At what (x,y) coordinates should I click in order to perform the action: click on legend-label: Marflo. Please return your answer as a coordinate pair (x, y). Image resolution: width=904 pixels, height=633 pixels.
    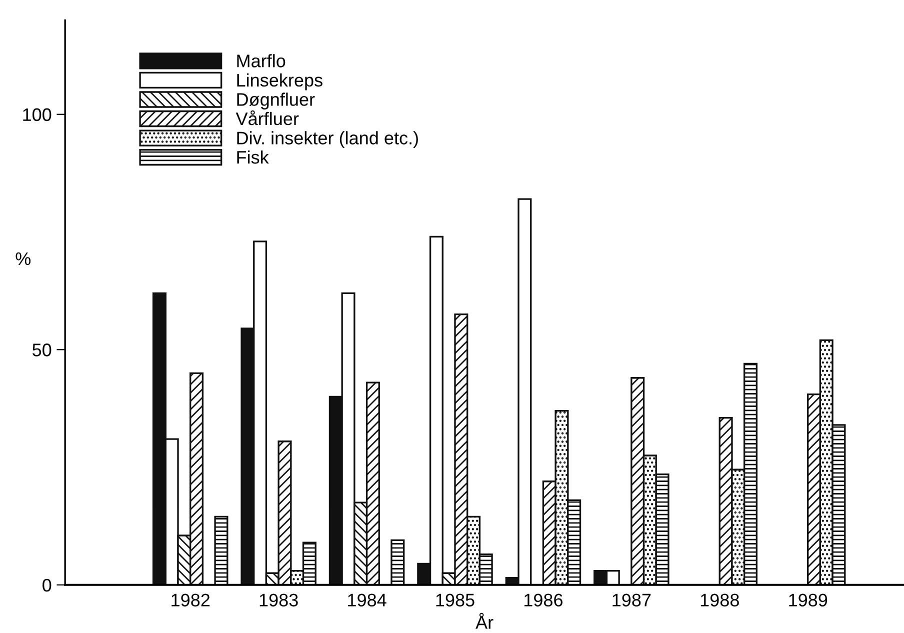
    Looking at the image, I should click on (261, 61).